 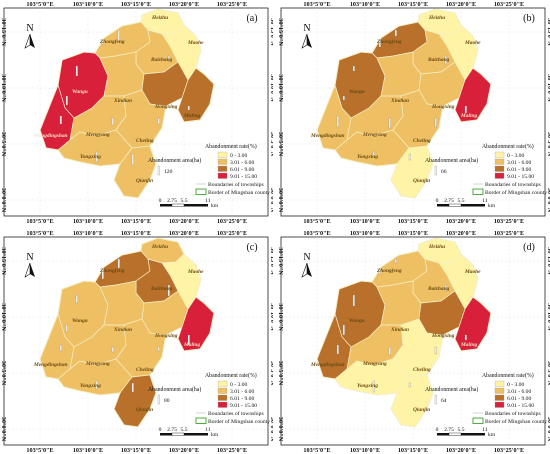 I want to click on longitude-label-bottom: 103°10'0"E, so click(x=365, y=450).